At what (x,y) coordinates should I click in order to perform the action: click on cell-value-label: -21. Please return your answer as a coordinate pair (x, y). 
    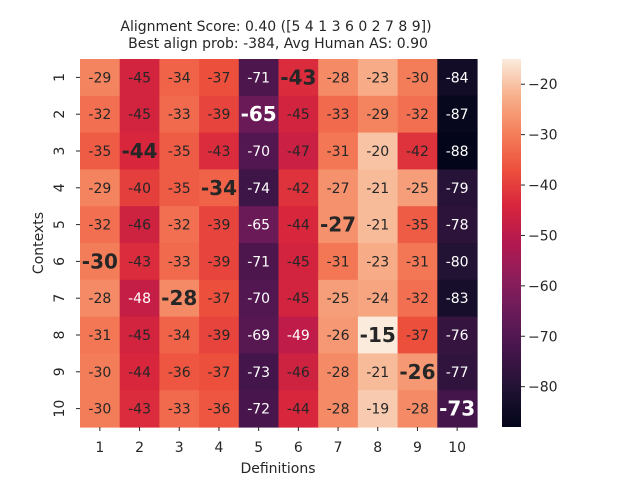
    Looking at the image, I should click on (377, 373).